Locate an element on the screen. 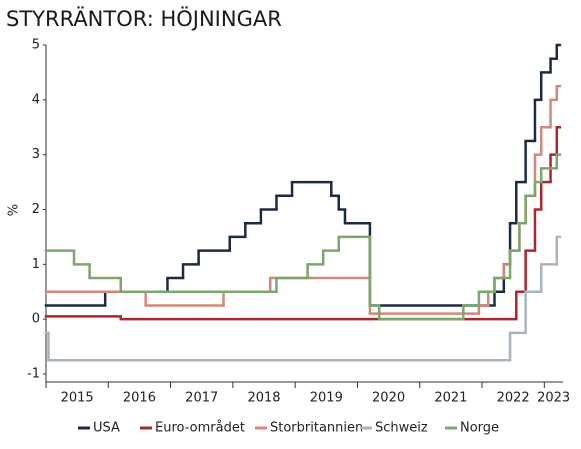  legend-label: Euro-området is located at coordinates (200, 428).